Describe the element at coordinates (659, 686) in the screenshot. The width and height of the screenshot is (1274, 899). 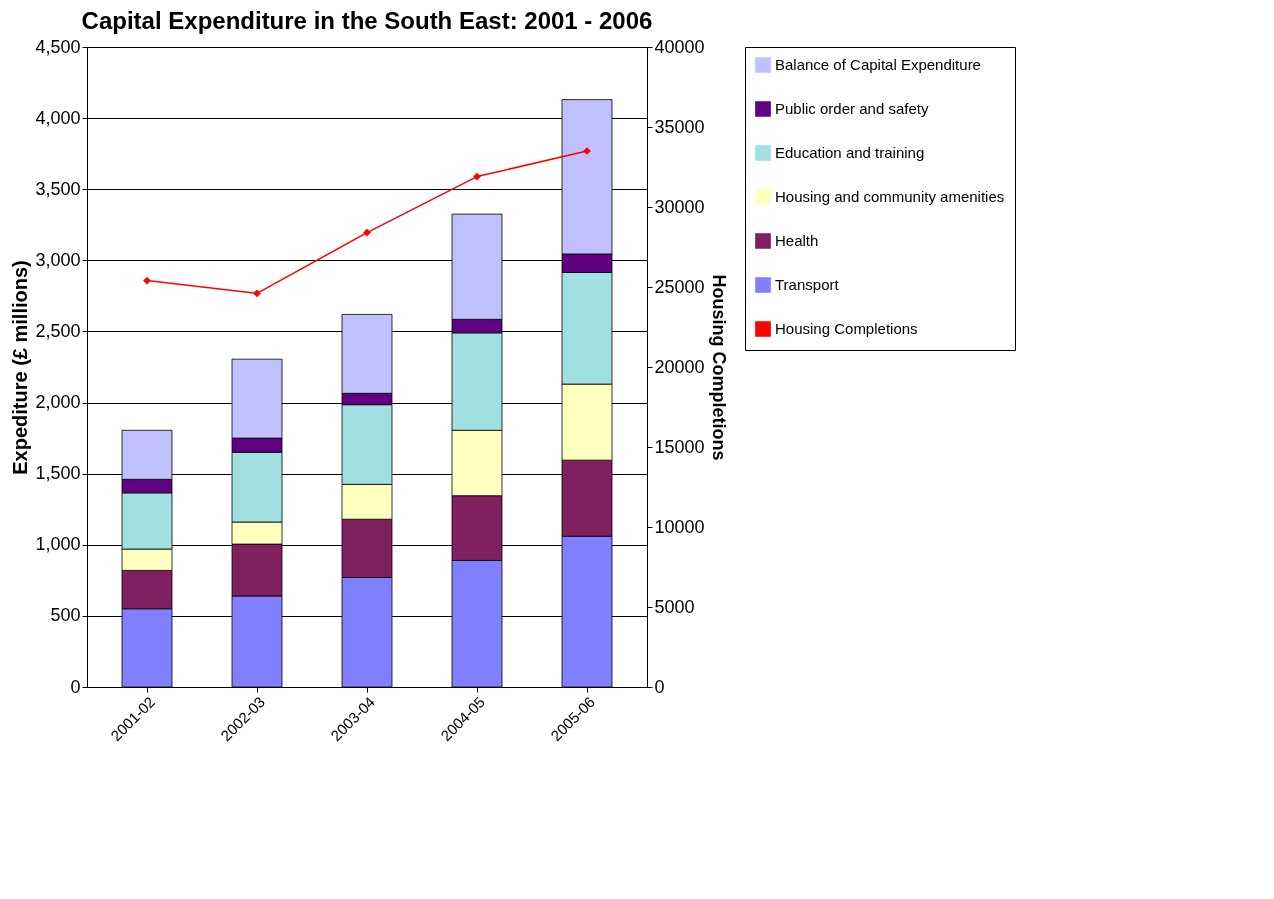
I see `y2-tick-label: 0` at that location.